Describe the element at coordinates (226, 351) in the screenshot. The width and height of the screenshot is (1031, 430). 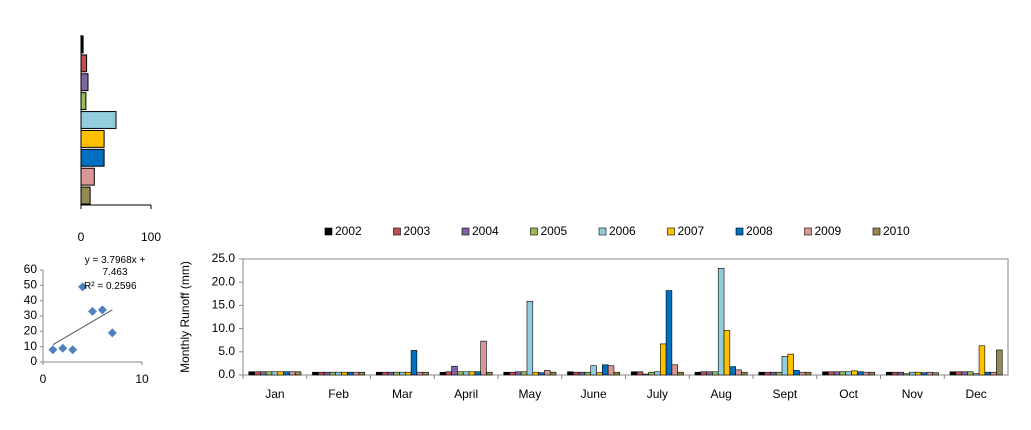
I see `y-tick-label: 5.0` at that location.